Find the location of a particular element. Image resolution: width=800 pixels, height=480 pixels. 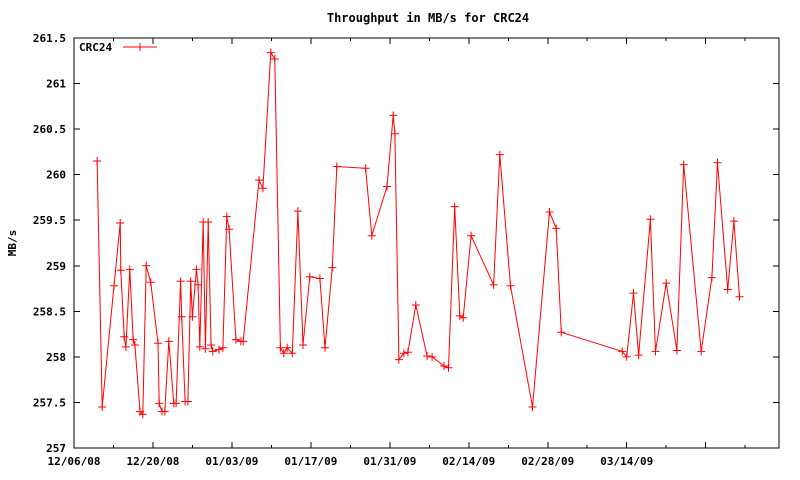

legend-series-label: CRC24 is located at coordinates (95, 47).